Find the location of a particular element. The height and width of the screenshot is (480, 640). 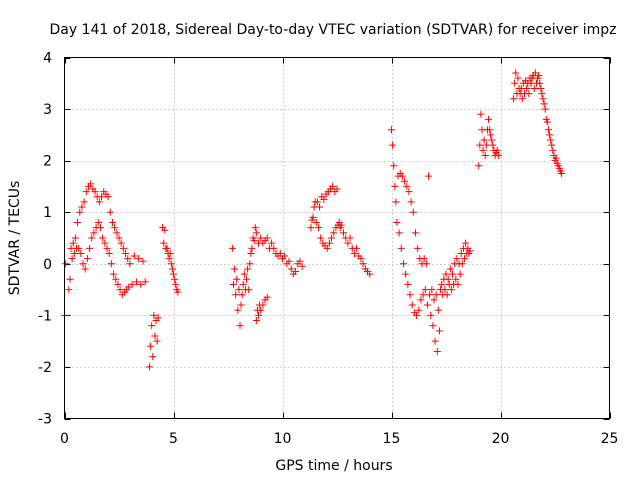

y-tick-label: -2 is located at coordinates (45, 368).